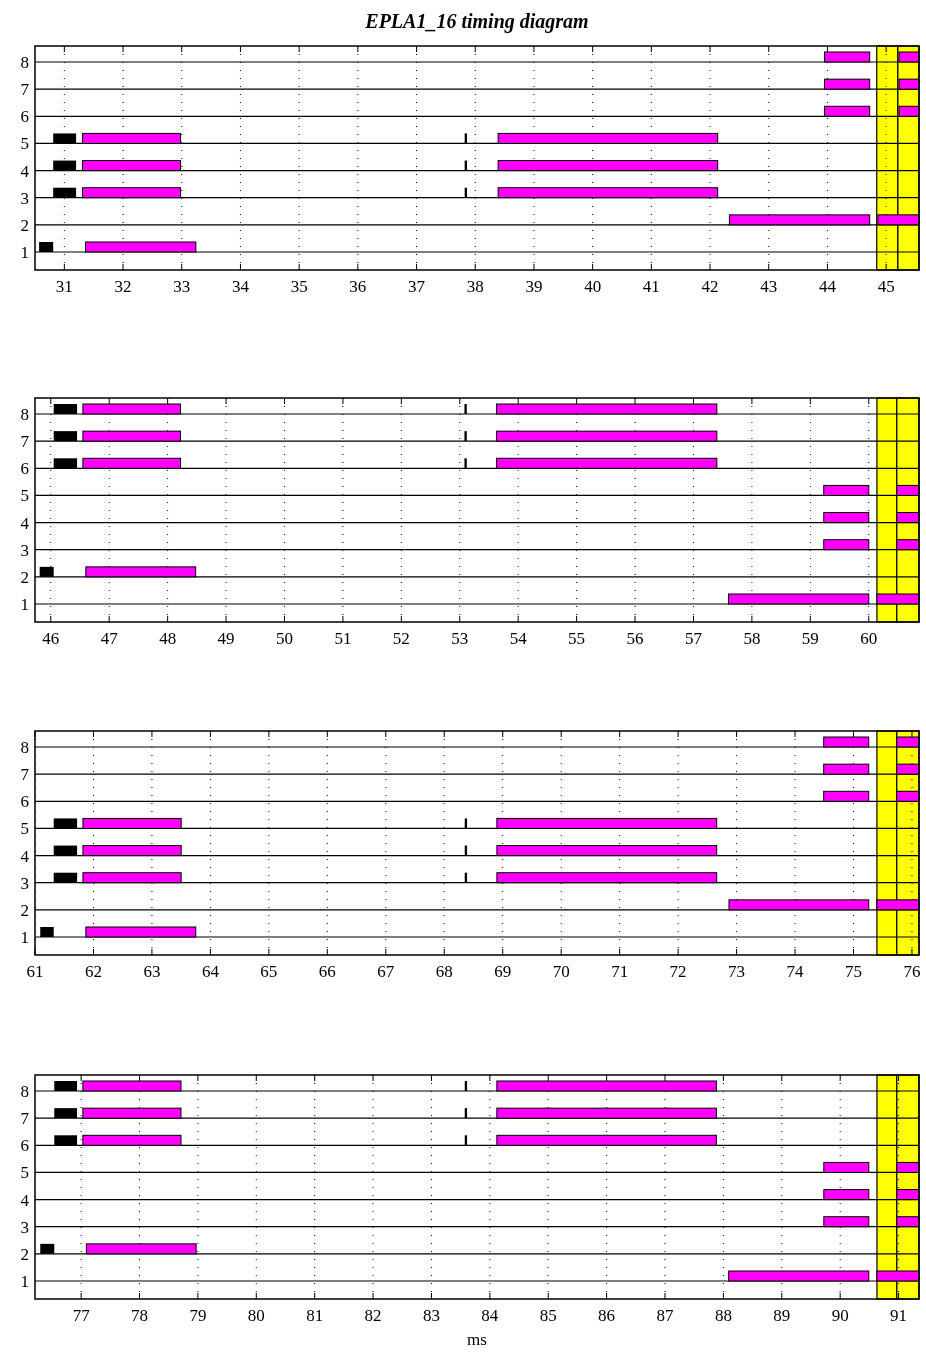 This screenshot has width=926, height=1352. What do you see at coordinates (607, 1315) in the screenshot?
I see `x-tick-label: 86` at bounding box center [607, 1315].